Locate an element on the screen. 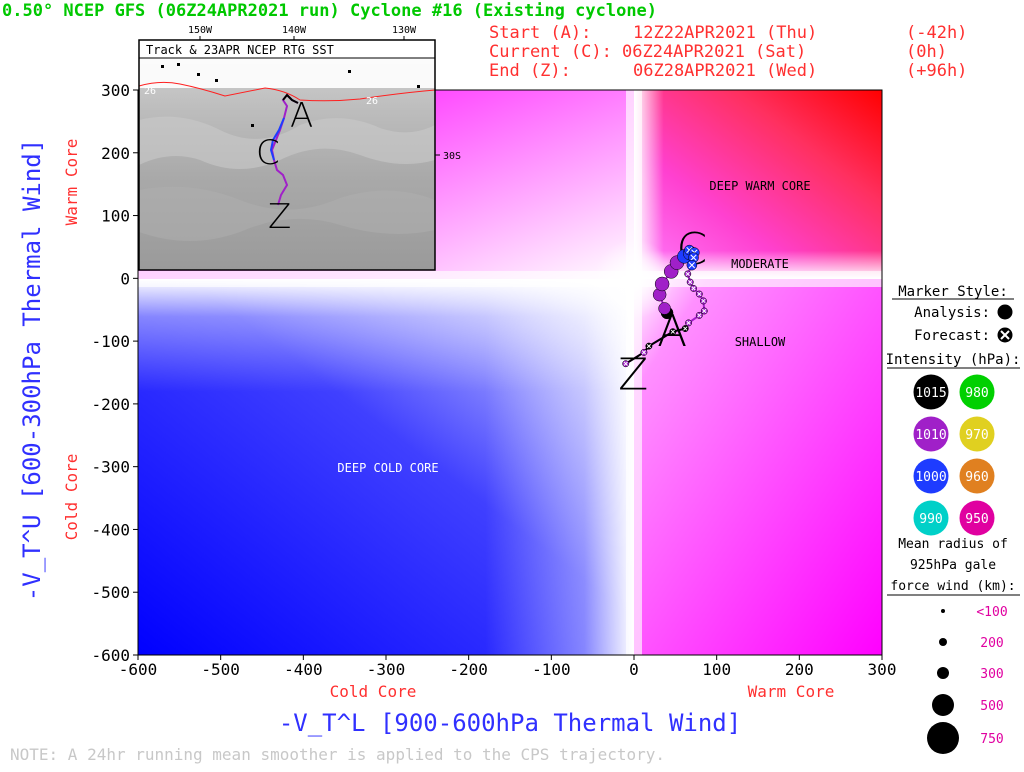  intensity-swatch-label: 950 is located at coordinates (976, 519).